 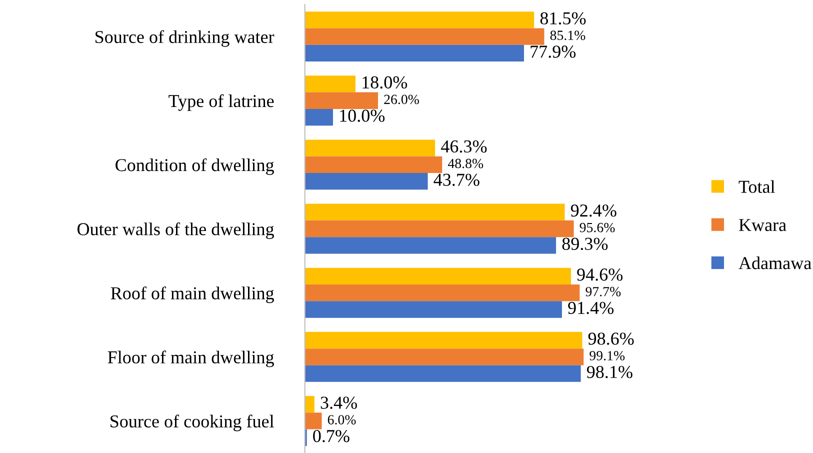 I want to click on data-label: 94.6%, so click(x=600, y=274).